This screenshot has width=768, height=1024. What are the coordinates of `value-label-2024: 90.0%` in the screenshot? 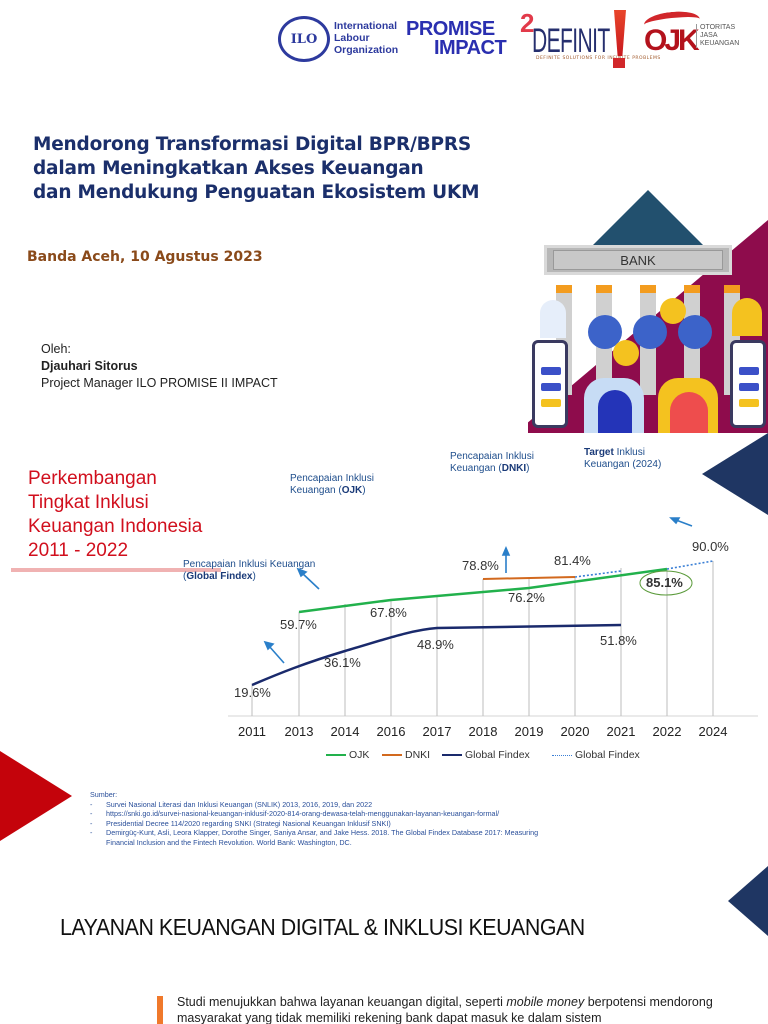 It's located at (710, 546).